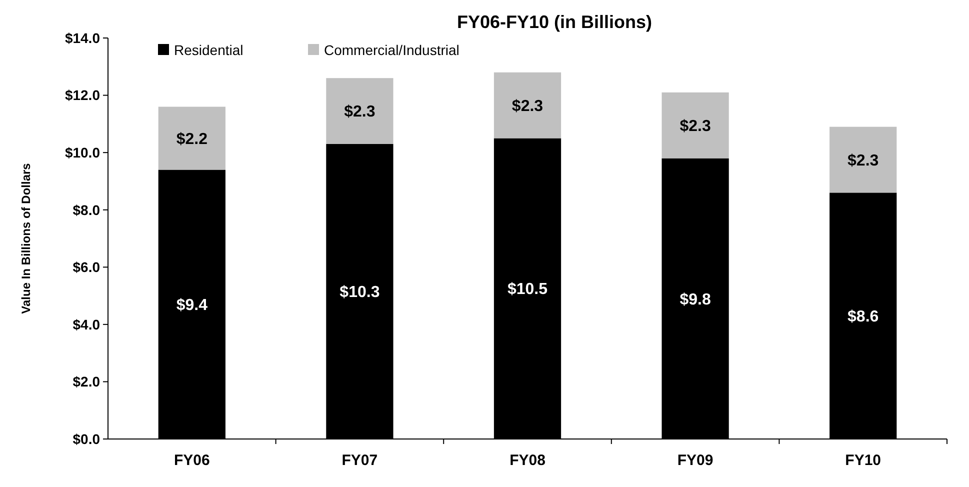 Image resolution: width=969 pixels, height=487 pixels. What do you see at coordinates (554, 22) in the screenshot?
I see `chart-title: FY06-FY10 (in Billions)` at bounding box center [554, 22].